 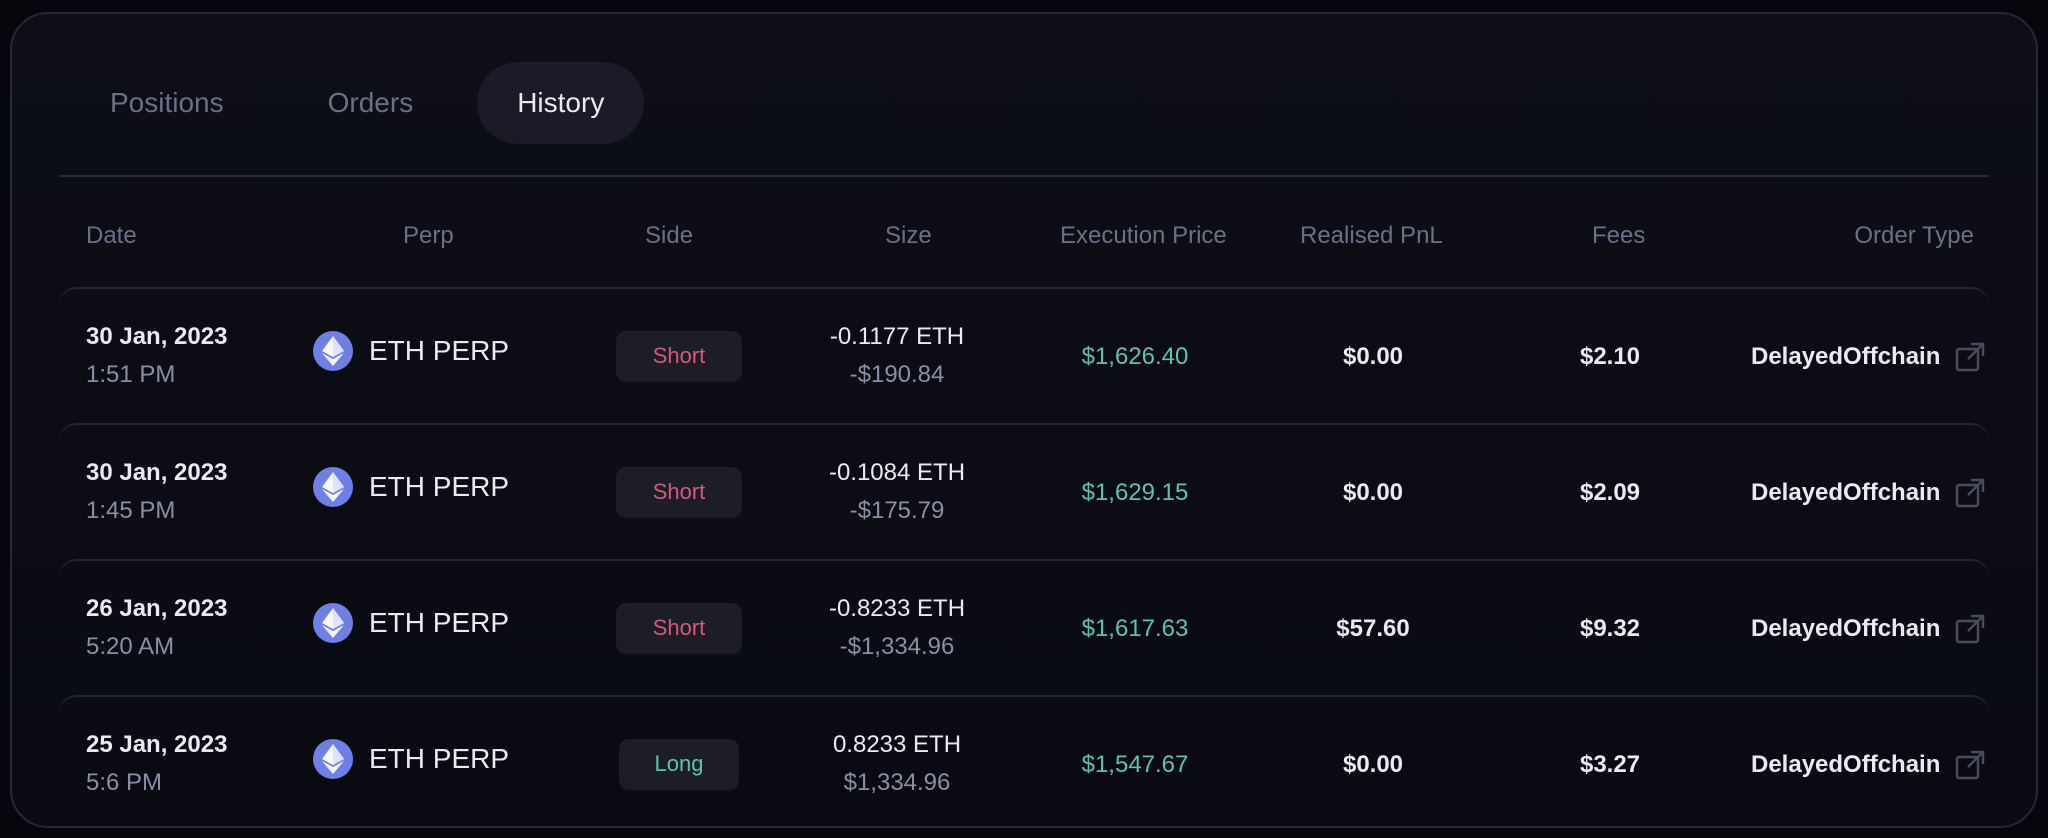 I want to click on row-fees: $9.32, so click(x=1610, y=628).